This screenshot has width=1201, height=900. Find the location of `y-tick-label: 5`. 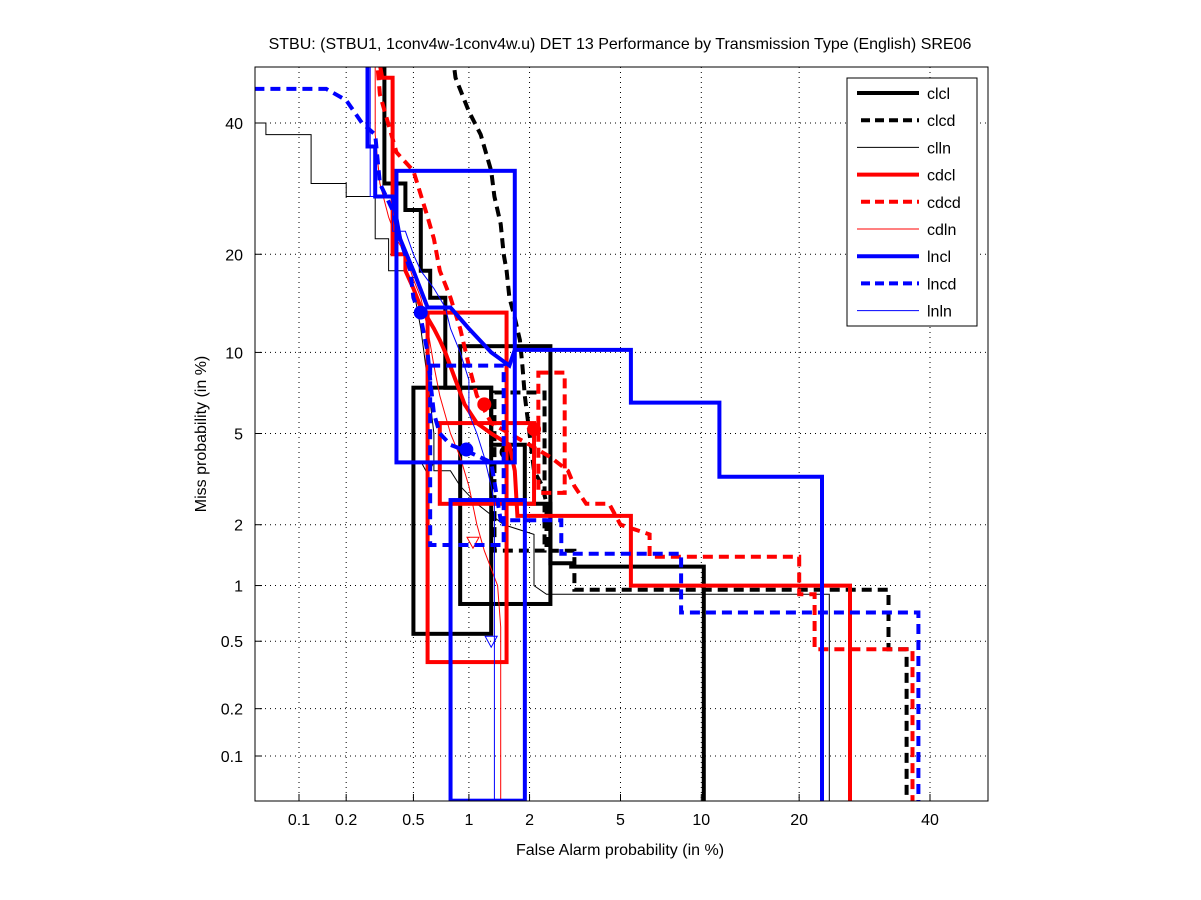

y-tick-label: 5 is located at coordinates (238, 434).